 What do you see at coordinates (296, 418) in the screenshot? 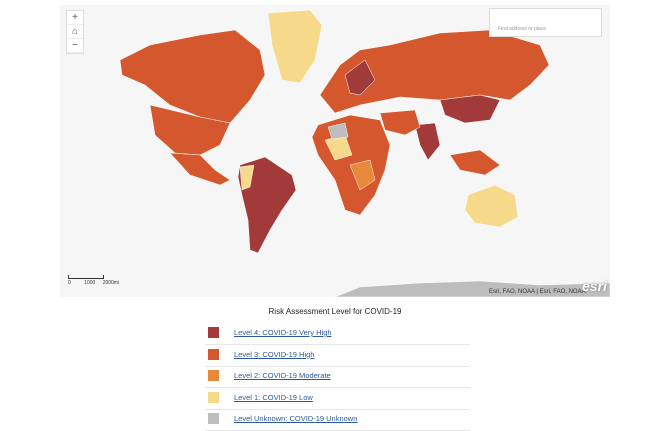
I see `legend-link: Level Unknown: COVID-19 Unknown` at bounding box center [296, 418].